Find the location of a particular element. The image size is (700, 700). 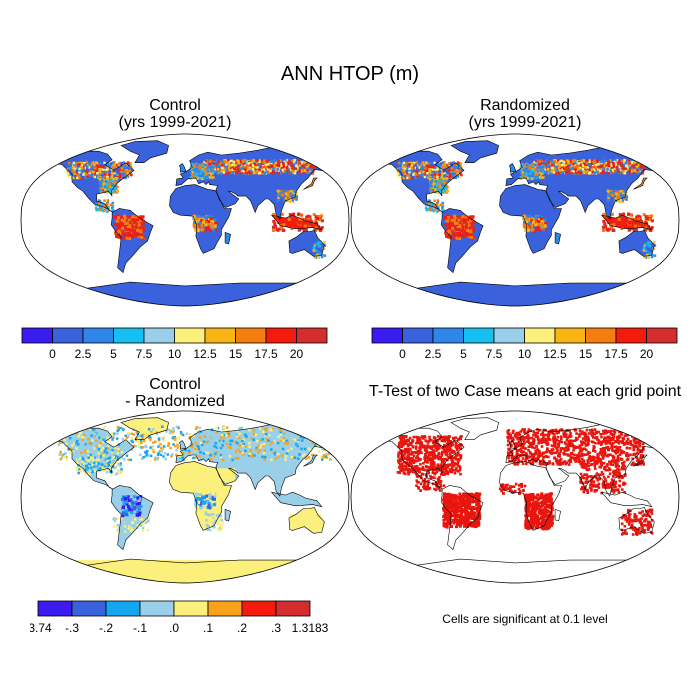

coastline-uk is located at coordinates (183, 168).